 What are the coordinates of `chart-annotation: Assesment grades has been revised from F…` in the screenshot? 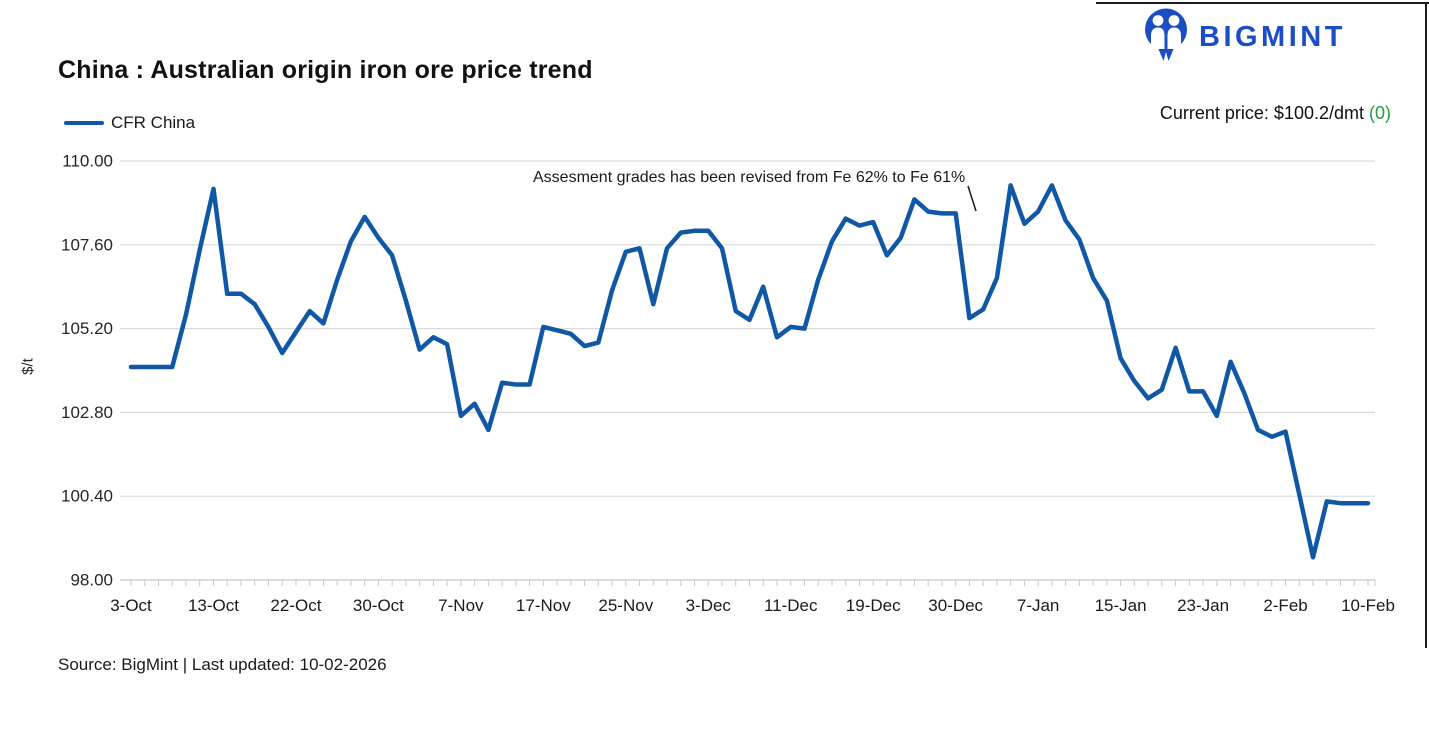 It's located at (749, 177).